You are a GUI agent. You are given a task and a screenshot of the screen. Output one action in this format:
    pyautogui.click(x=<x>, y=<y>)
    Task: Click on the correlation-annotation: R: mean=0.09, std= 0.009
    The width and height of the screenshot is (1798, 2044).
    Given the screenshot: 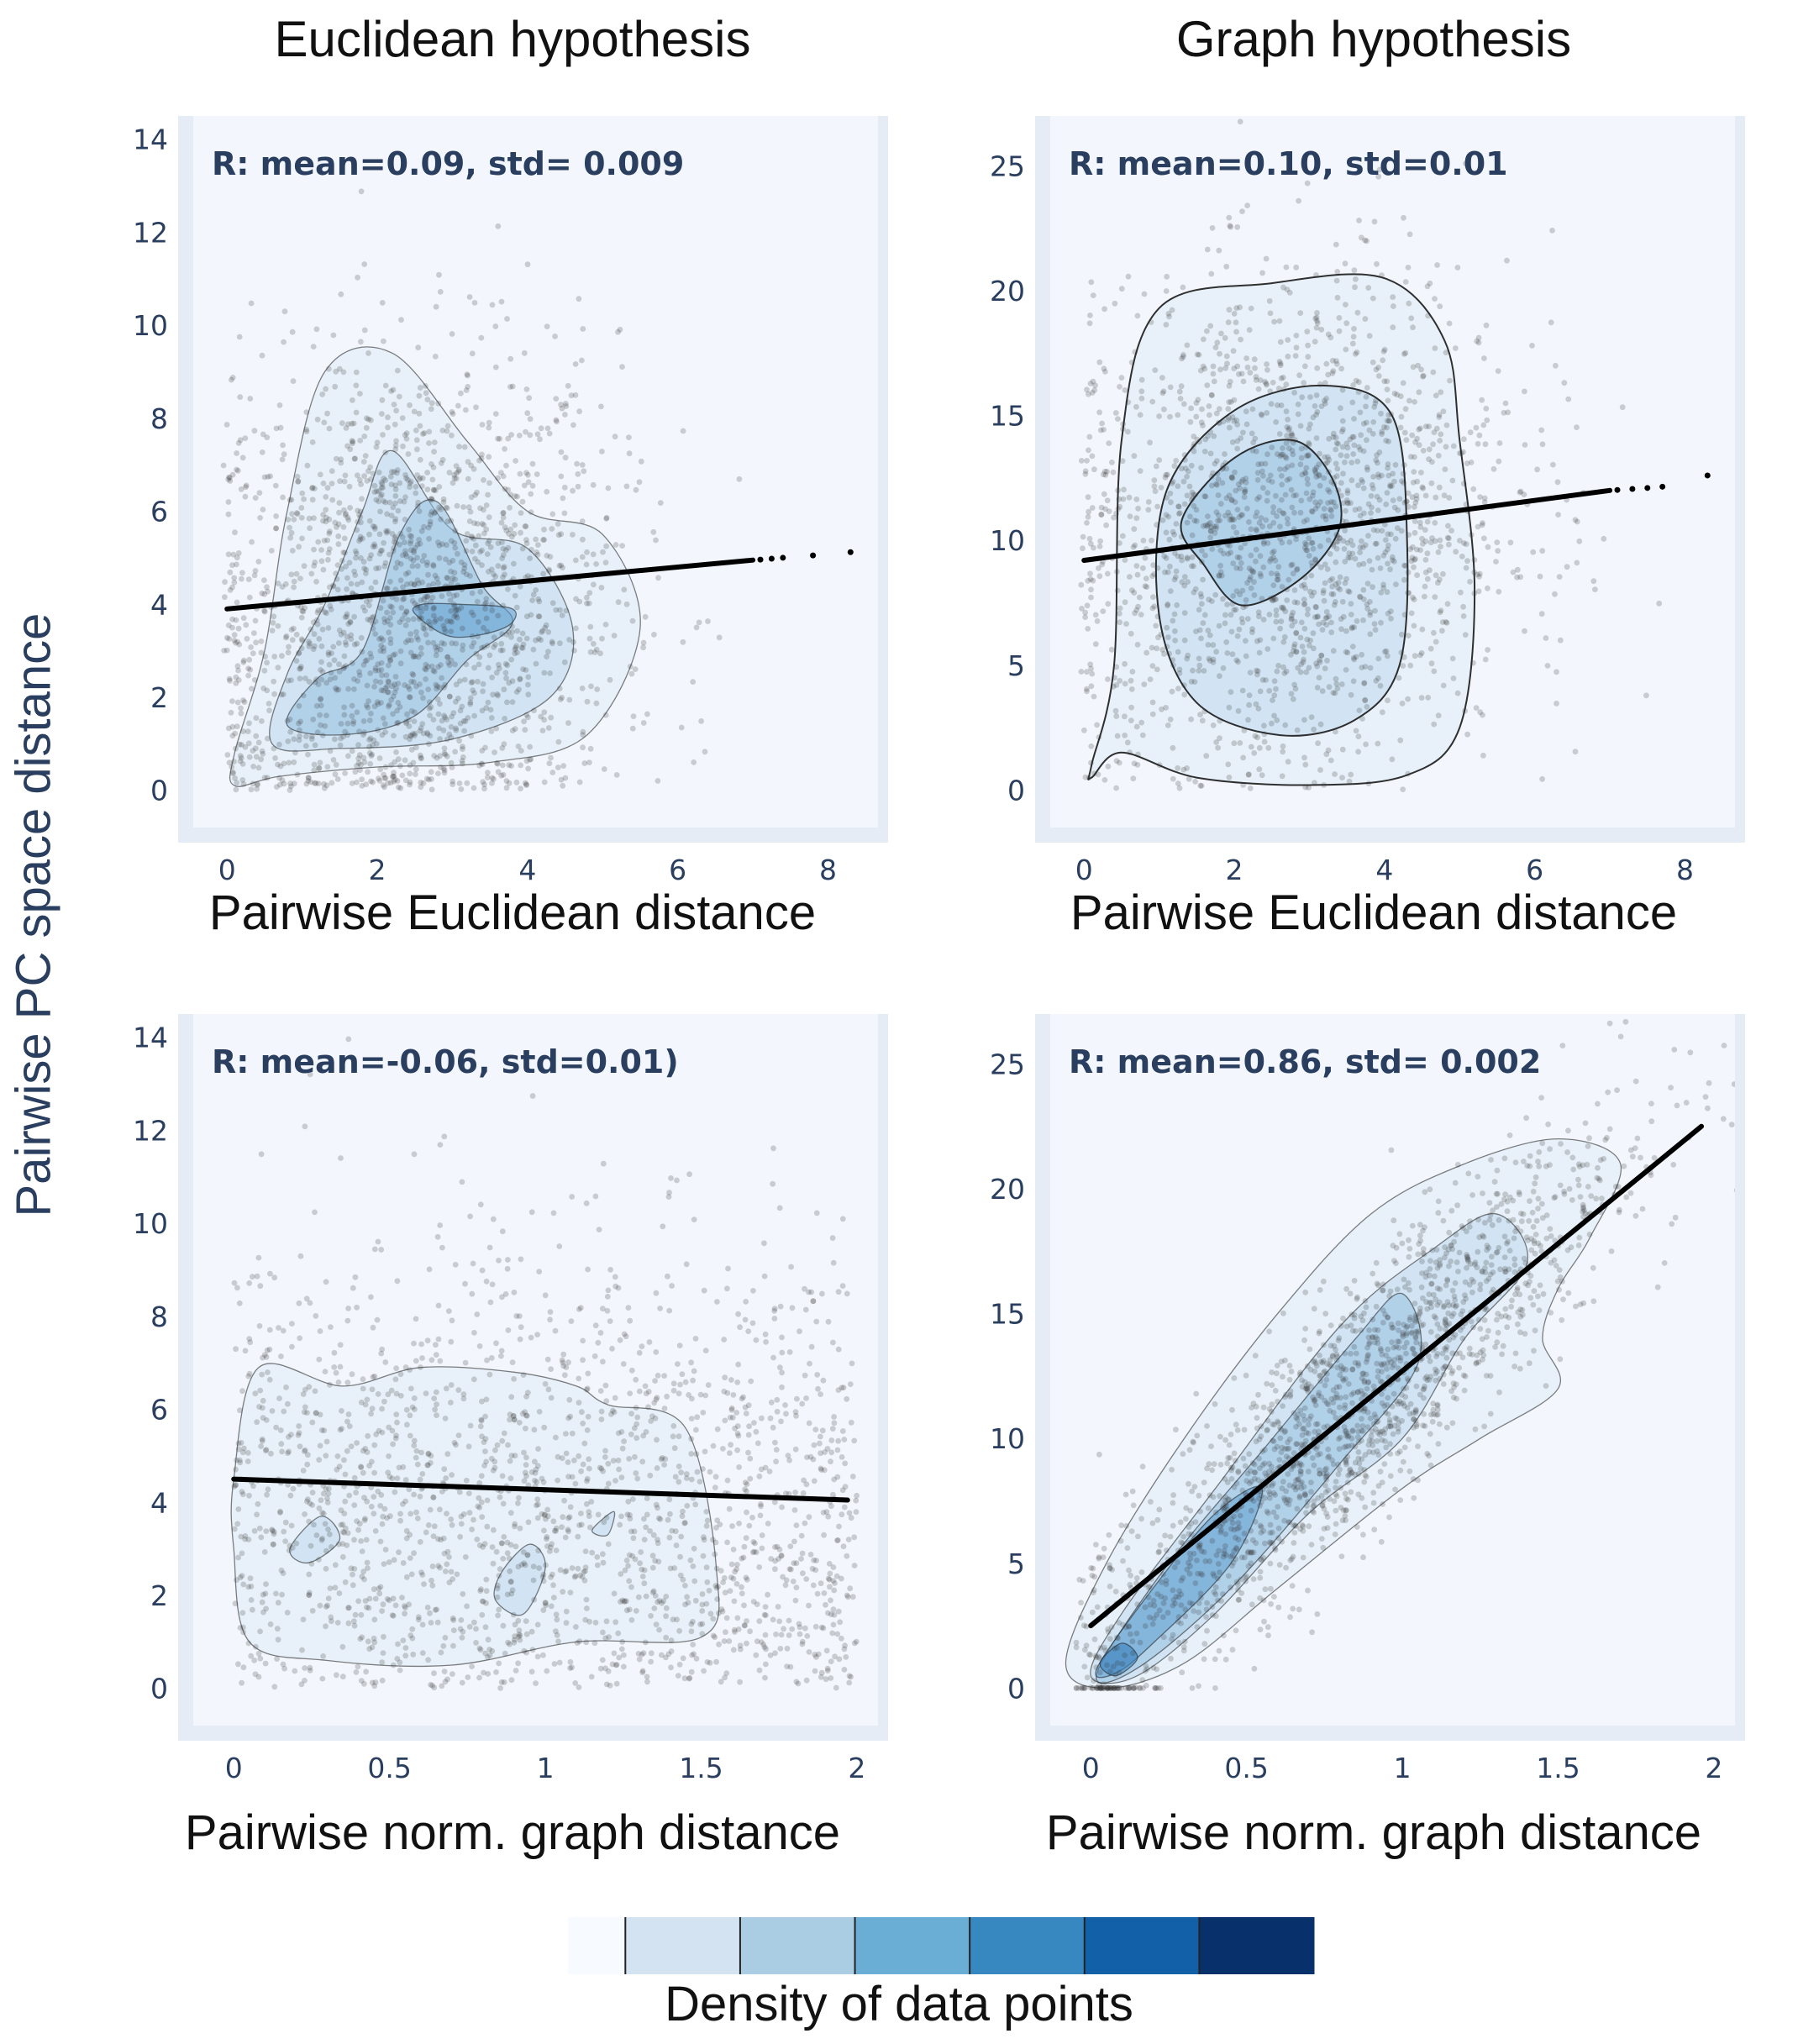 What is the action you would take?
    pyautogui.click(x=448, y=163)
    